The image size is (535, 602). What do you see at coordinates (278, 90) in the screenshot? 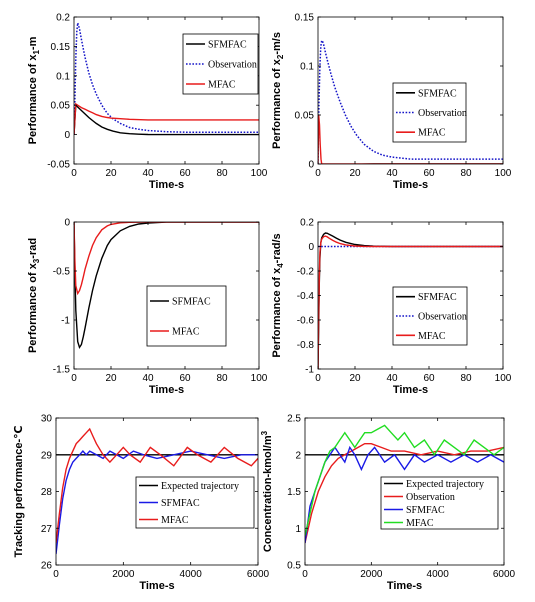
I see `y-axis-label: Performance of x2-m/s` at bounding box center [278, 90].